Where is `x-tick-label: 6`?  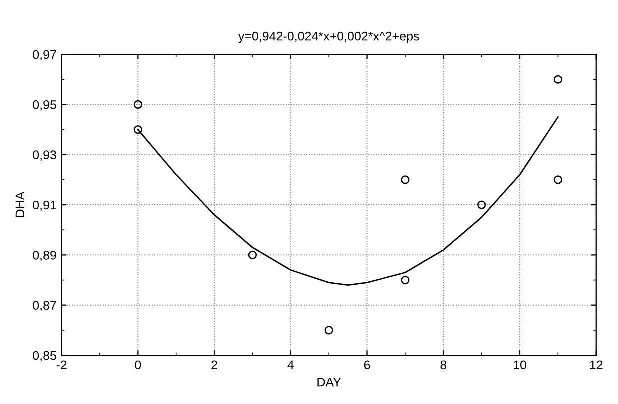
x-tick-label: 6 is located at coordinates (367, 365).